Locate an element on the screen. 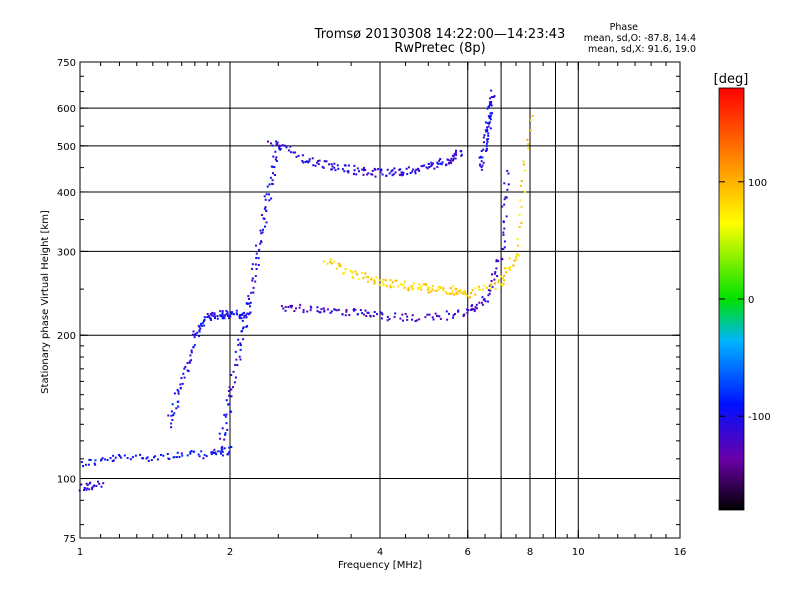 Image resolution: width=800 pixels, height=600 pixels. chart-subtitle: RwPretec (8p) is located at coordinates (440, 48).